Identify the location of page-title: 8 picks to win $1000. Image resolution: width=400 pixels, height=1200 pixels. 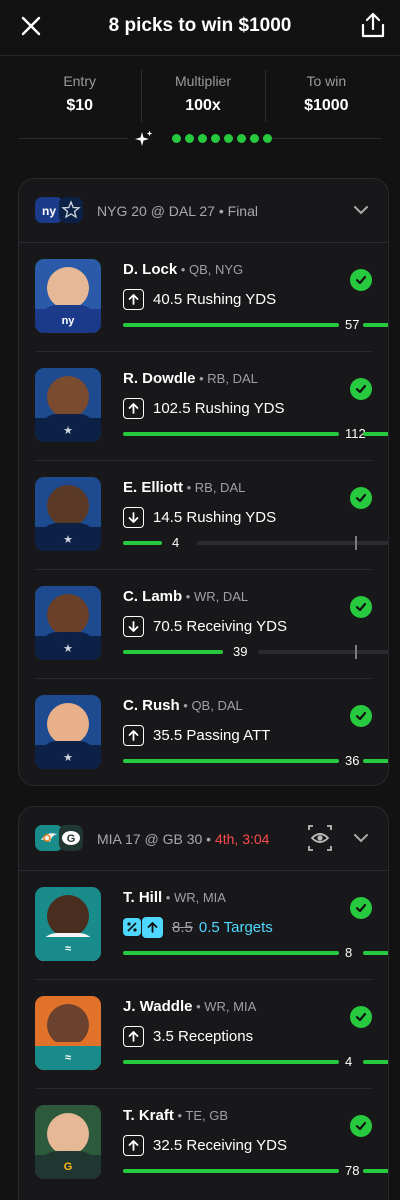
(200, 25).